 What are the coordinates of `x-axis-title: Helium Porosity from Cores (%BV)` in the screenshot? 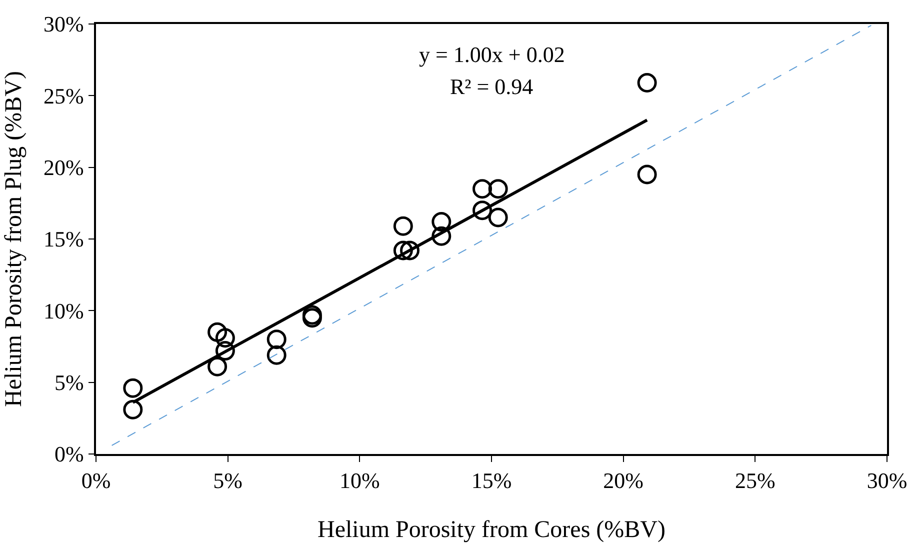 It's located at (492, 529).